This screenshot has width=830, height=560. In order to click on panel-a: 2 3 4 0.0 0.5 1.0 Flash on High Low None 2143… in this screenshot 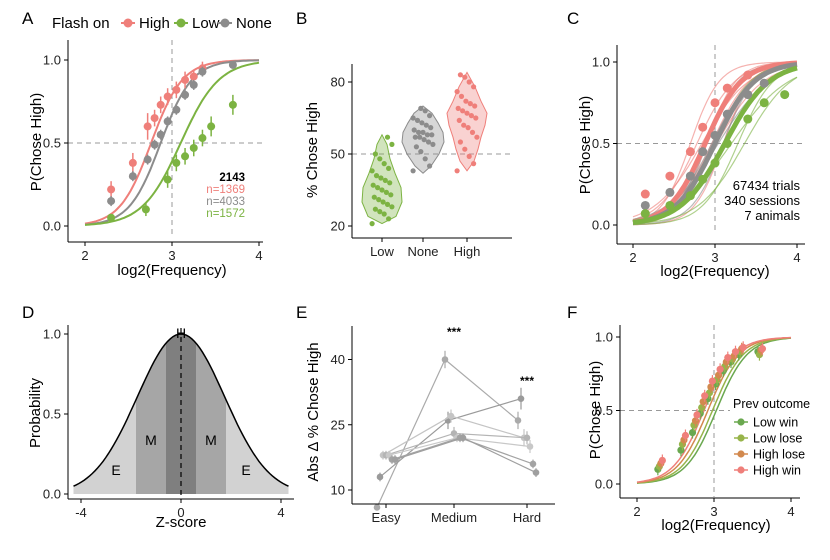, I will do `click(150, 147)`.